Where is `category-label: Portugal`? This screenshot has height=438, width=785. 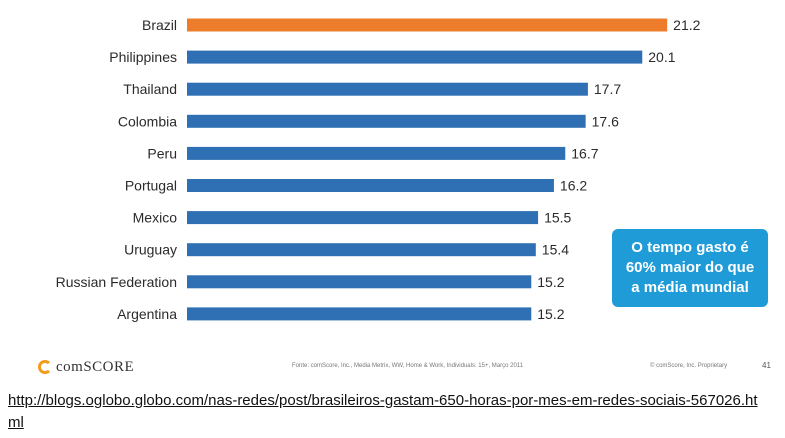
category-label: Portugal is located at coordinates (151, 186).